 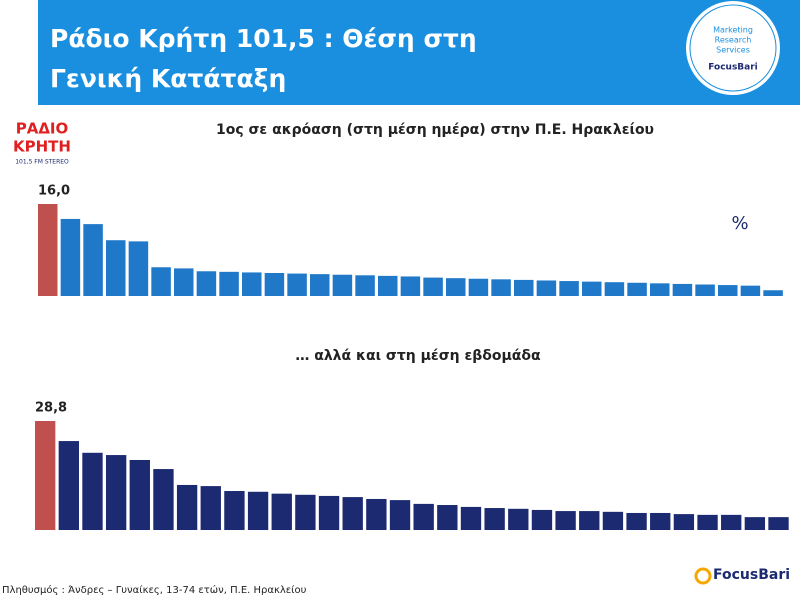 I want to click on station-logo-tagline: 101,5 FM STEREO, so click(x=42, y=162).